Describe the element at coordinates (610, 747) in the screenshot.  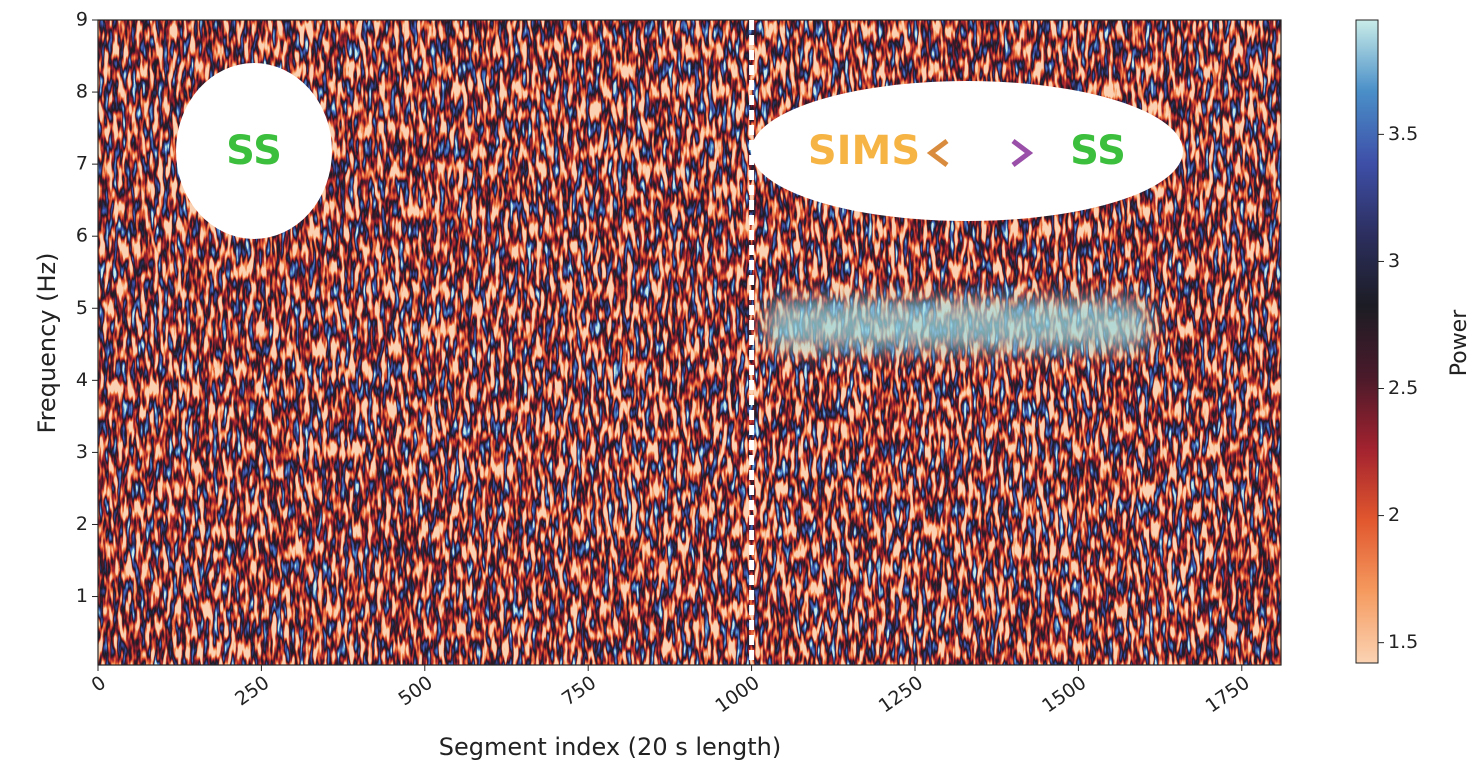
I see `x-axis-label: Segment index (20 s length)` at that location.